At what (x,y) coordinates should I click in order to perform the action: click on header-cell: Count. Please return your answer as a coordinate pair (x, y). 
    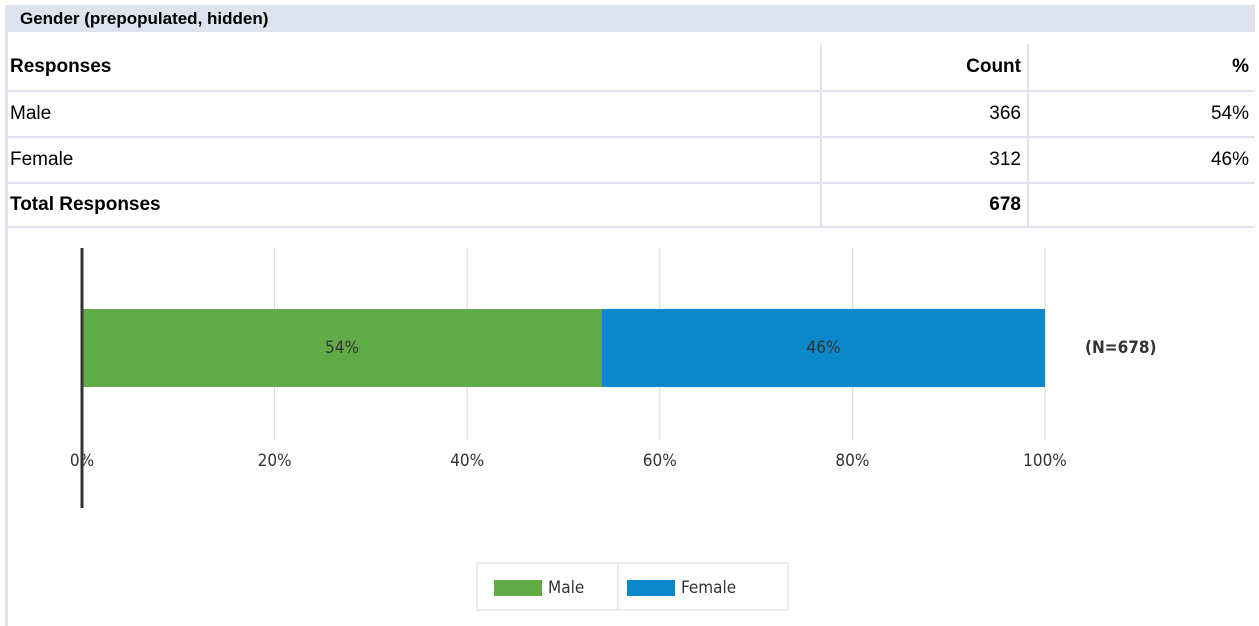
    Looking at the image, I should click on (993, 66).